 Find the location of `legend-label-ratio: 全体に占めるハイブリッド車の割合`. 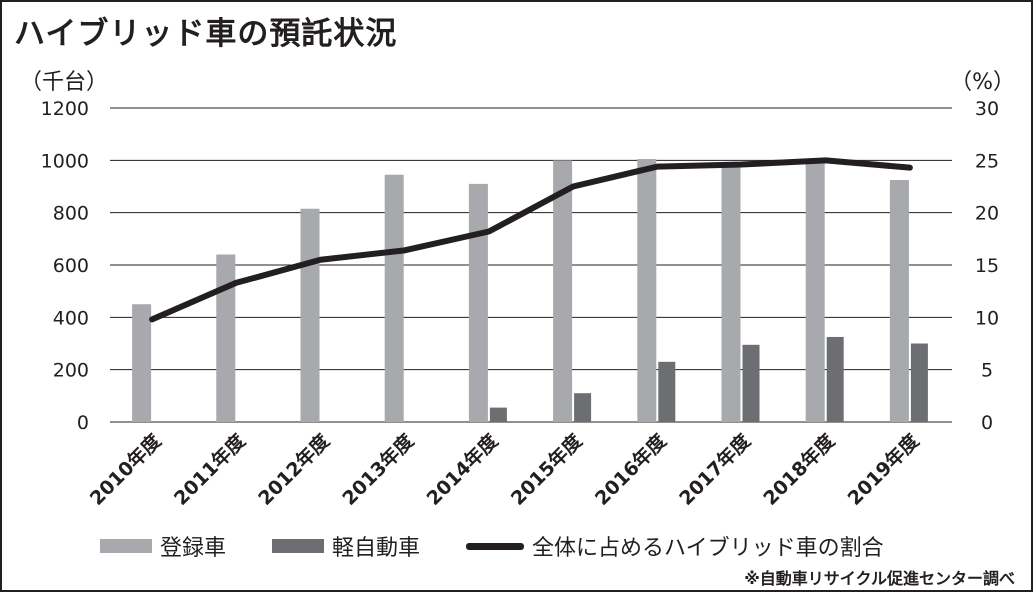

legend-label-ratio: 全体に占めるハイブリッド車の割合 is located at coordinates (708, 548).